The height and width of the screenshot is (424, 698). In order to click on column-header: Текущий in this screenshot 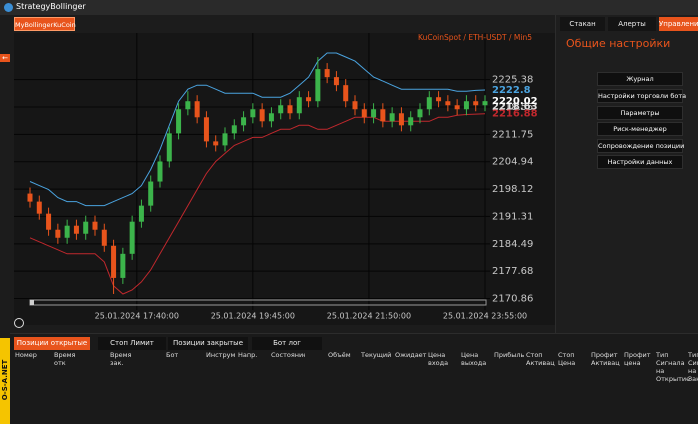, I will do `click(376, 355)`.